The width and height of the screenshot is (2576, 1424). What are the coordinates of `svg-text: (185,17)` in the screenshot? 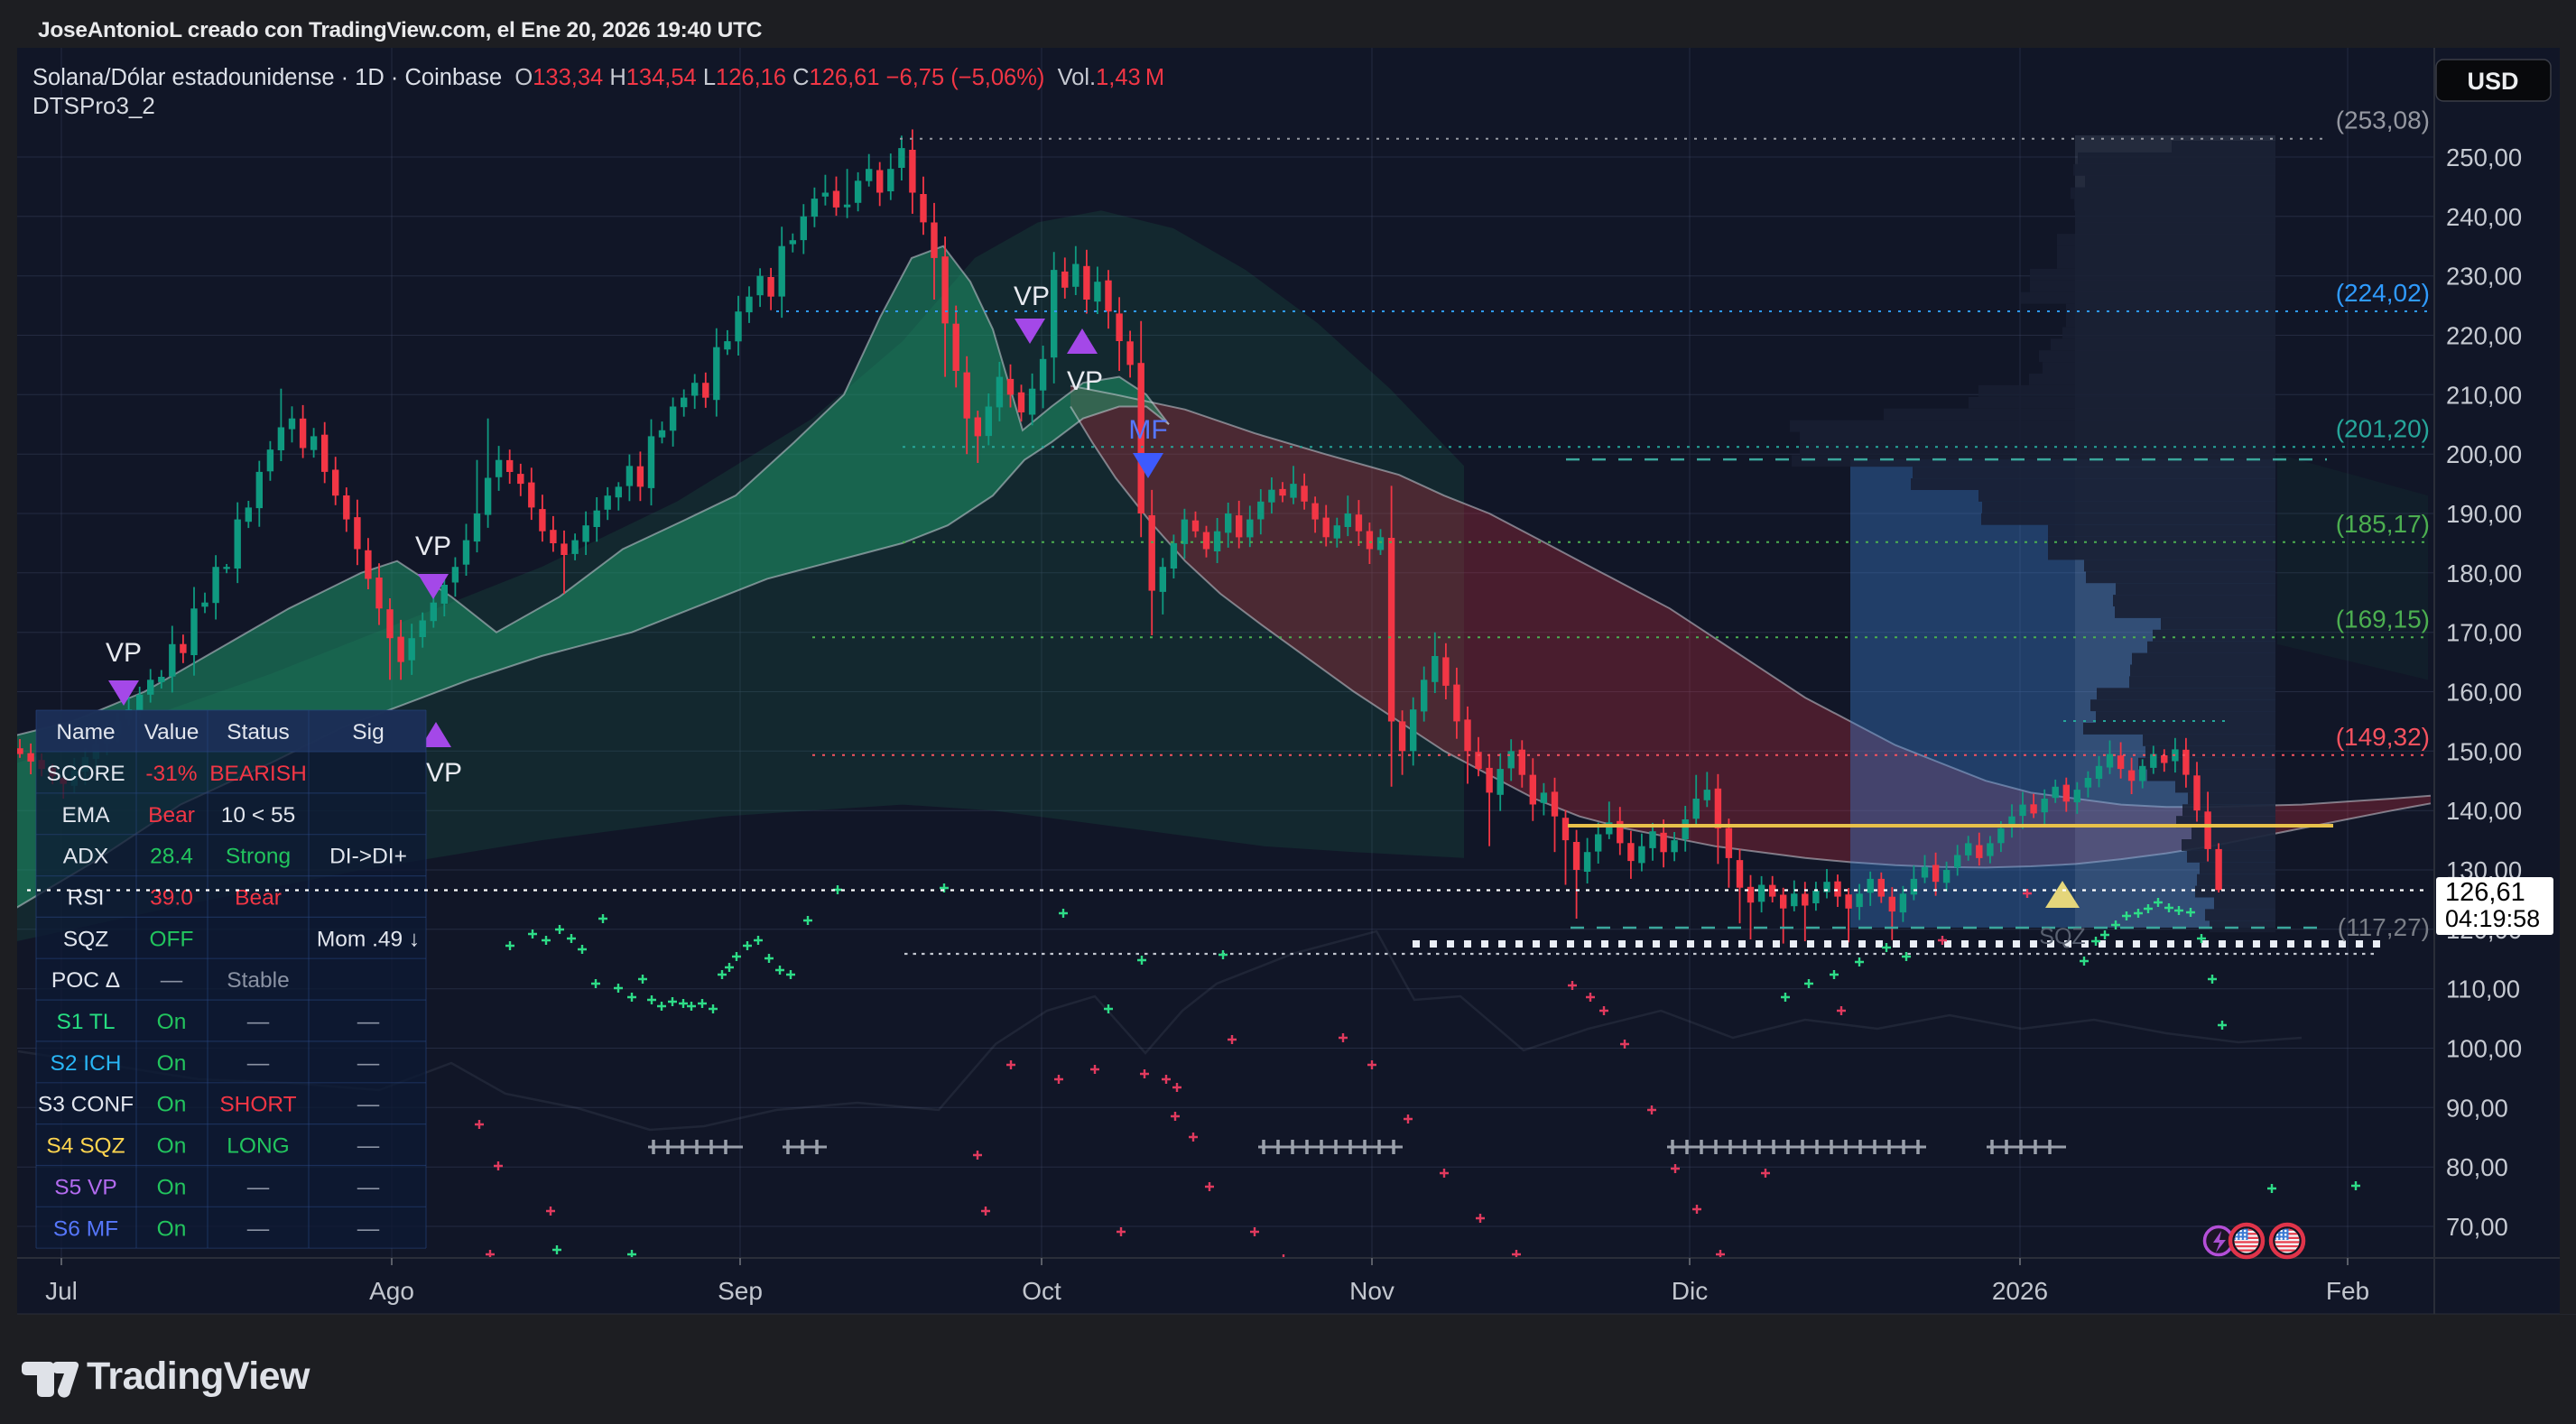 It's located at (2383, 524).